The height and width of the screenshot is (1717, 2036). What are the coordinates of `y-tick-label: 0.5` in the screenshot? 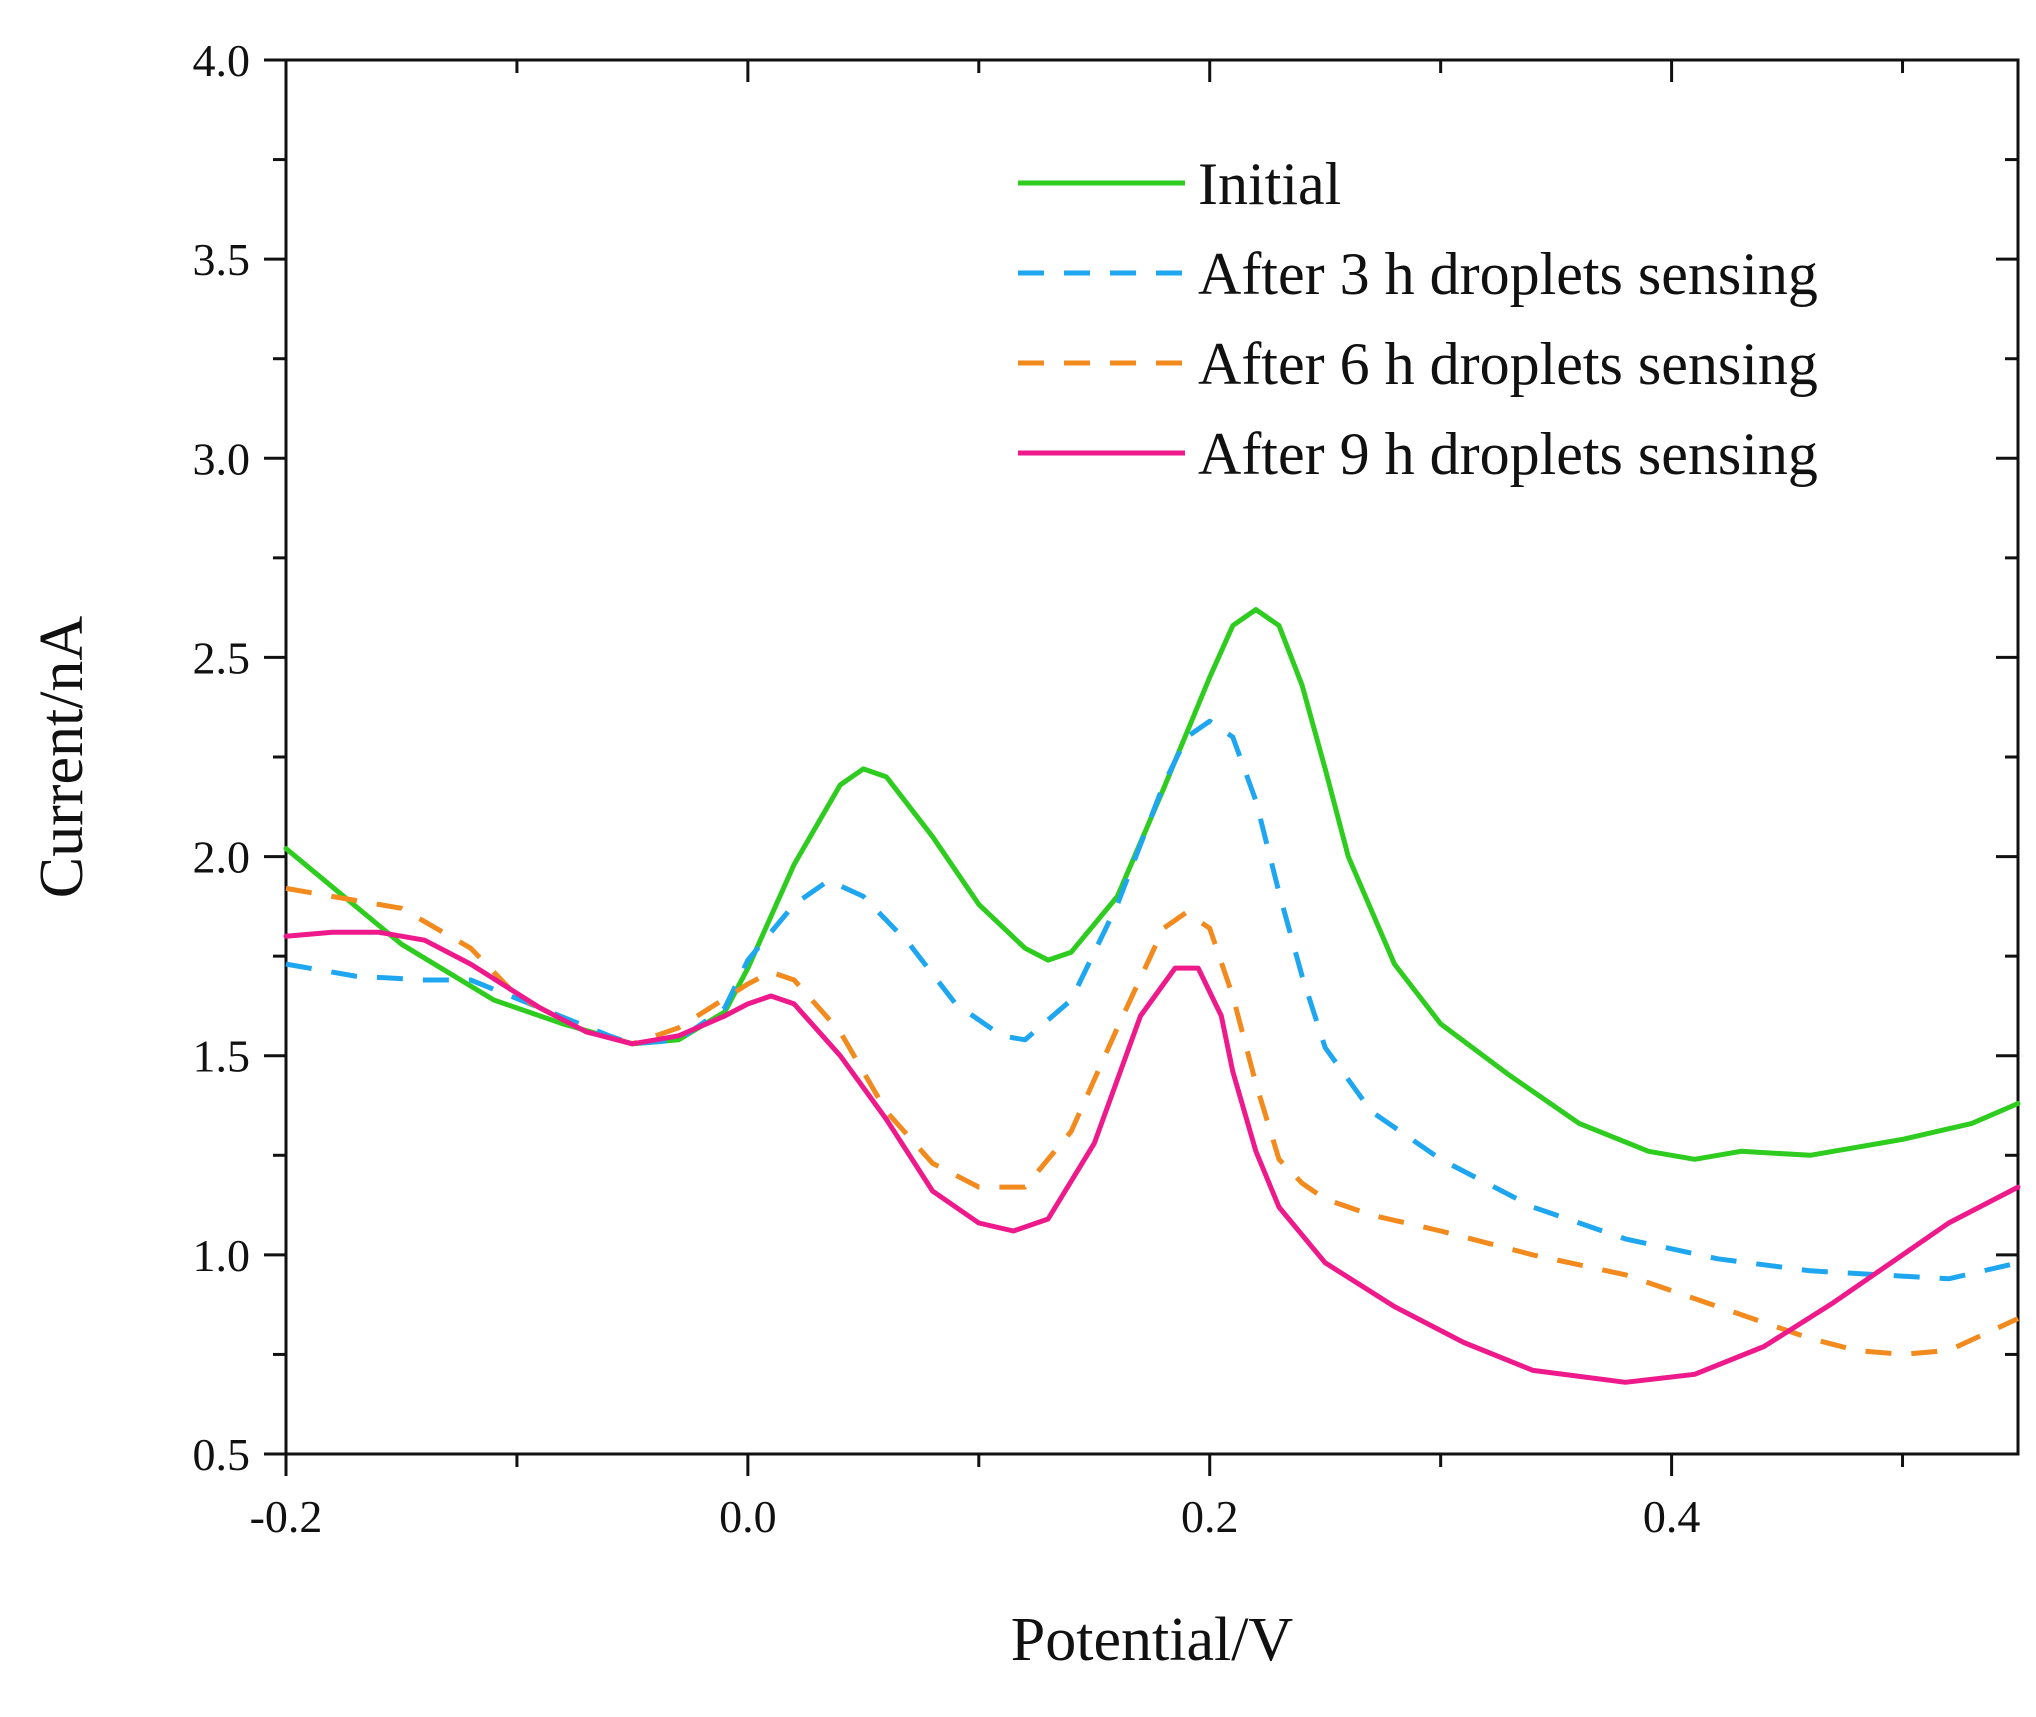 It's located at (222, 1454).